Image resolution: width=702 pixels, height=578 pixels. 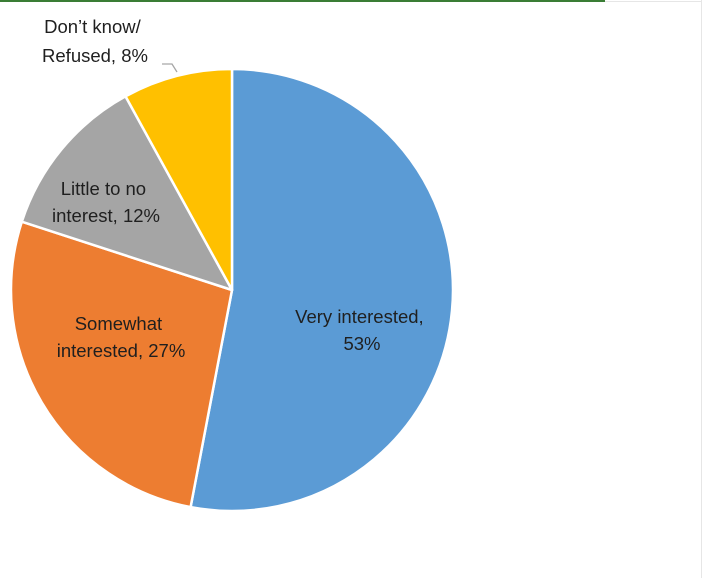 What do you see at coordinates (95, 41) in the screenshot?
I see `slice-label-dont-know-refused: Don’t know/ Refused, 8%` at bounding box center [95, 41].